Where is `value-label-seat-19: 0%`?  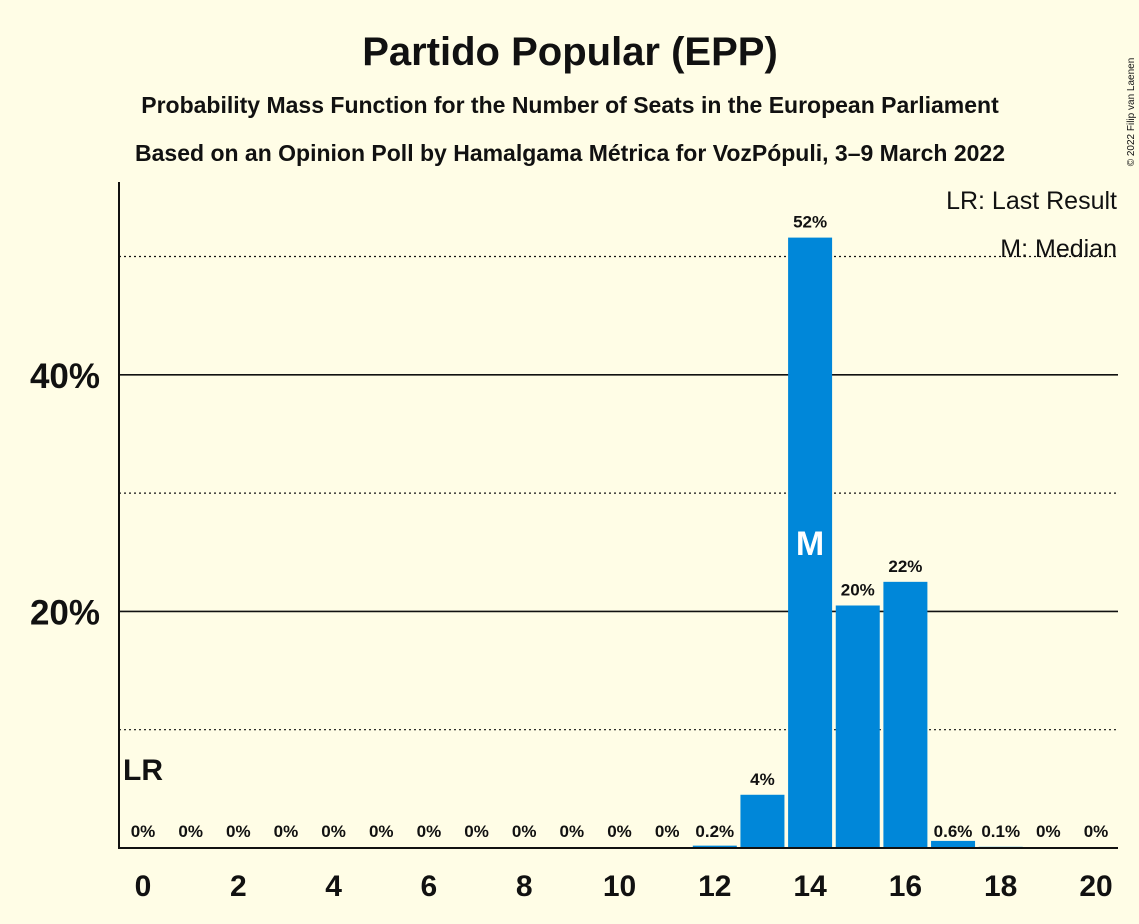
value-label-seat-19: 0% is located at coordinates (1048, 831).